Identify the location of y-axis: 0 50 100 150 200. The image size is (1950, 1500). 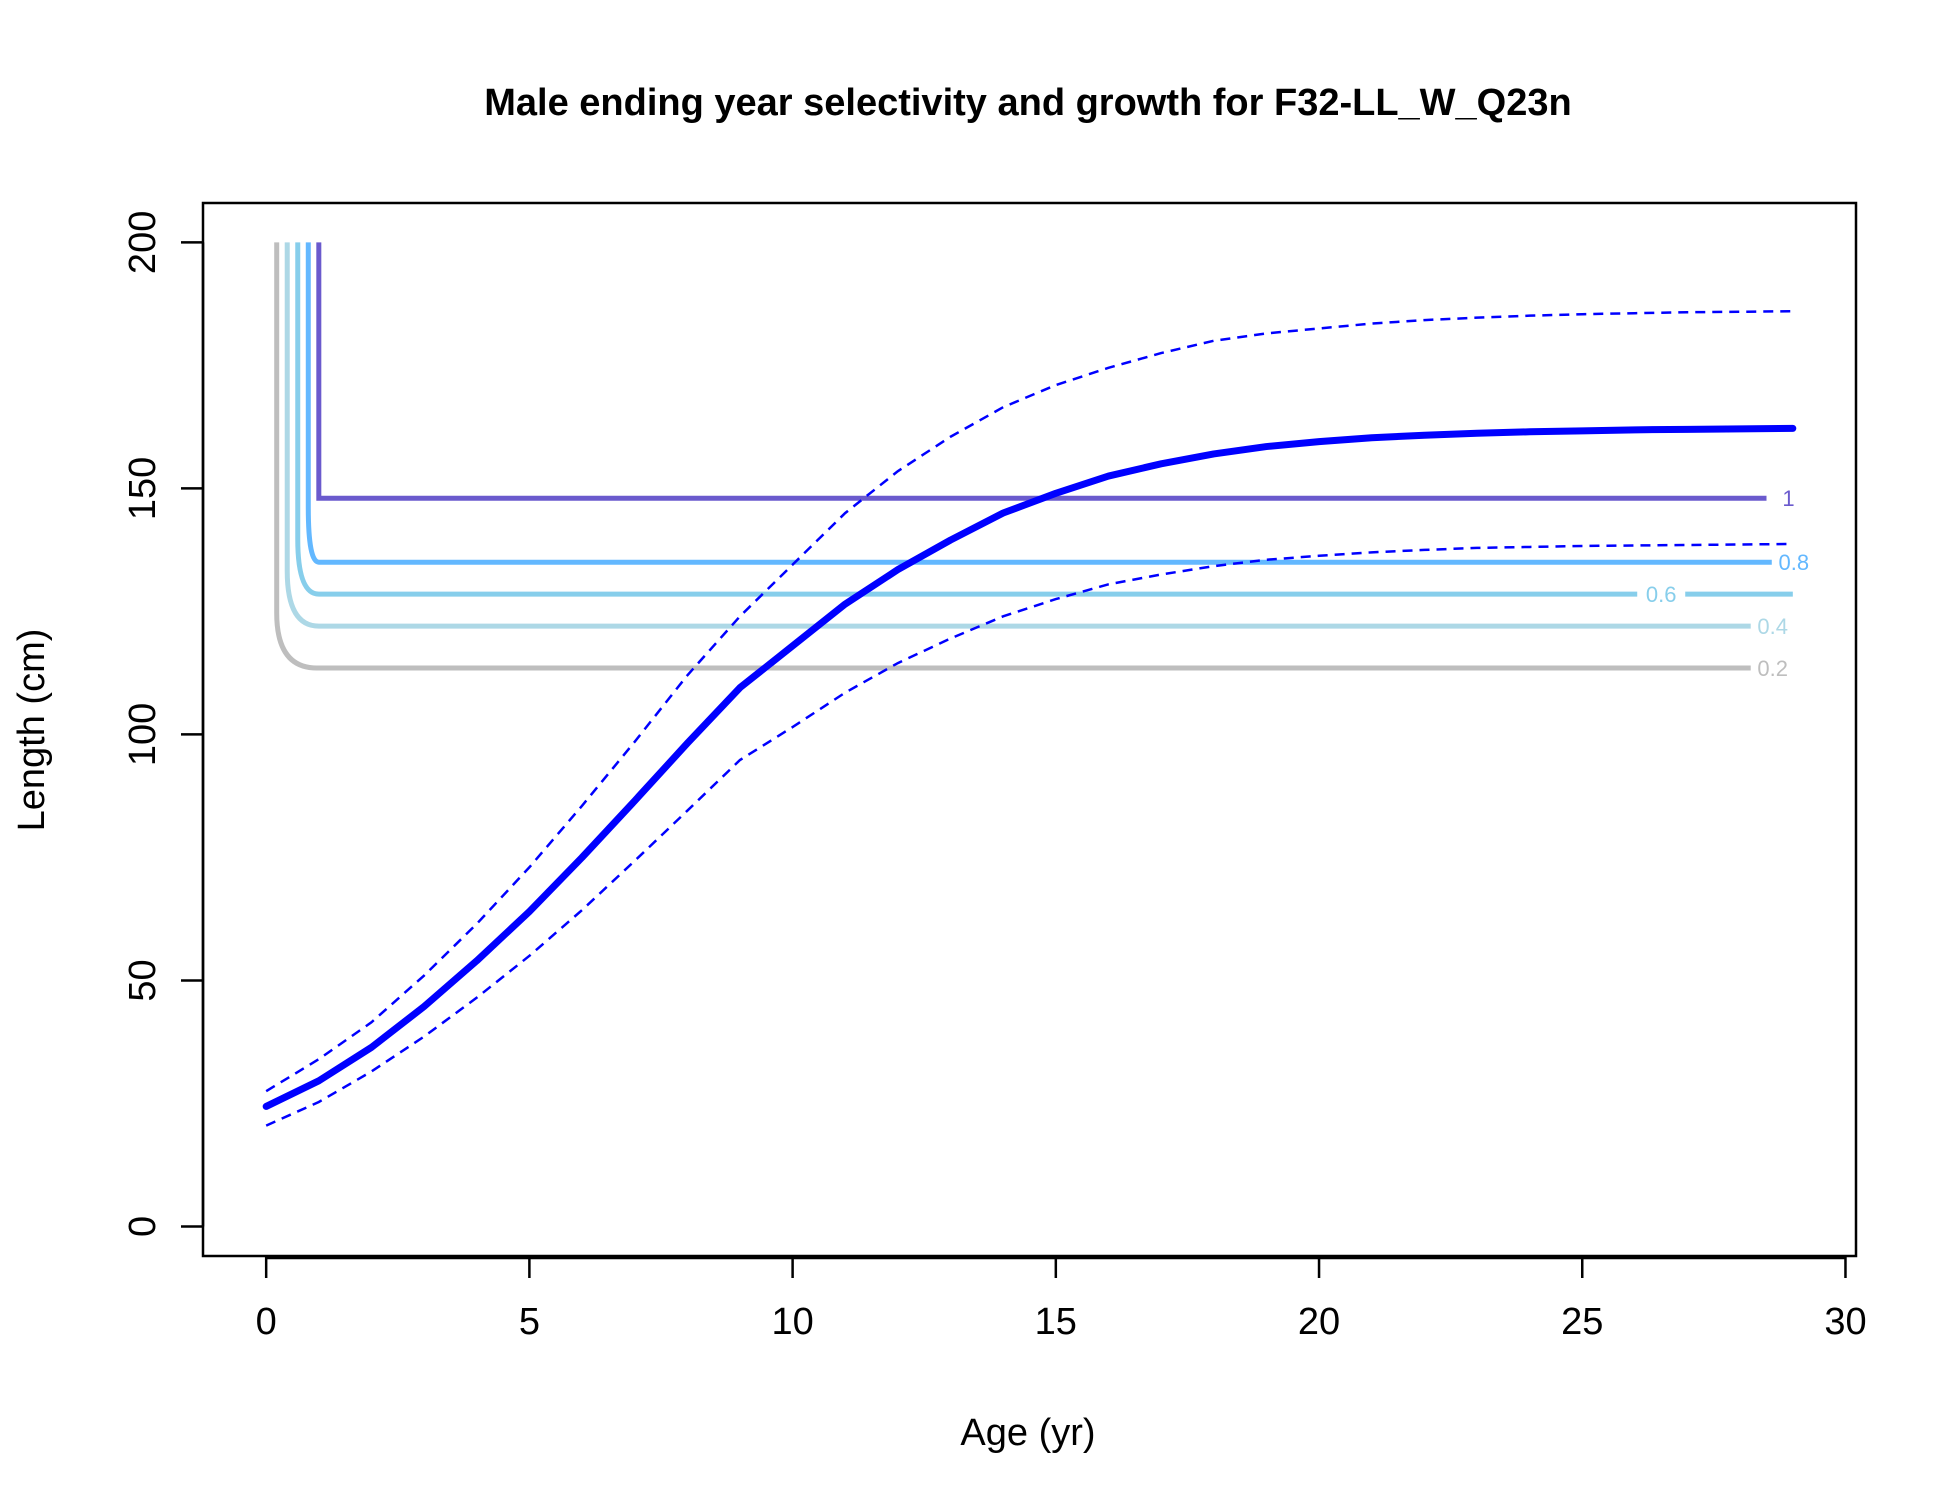
(163, 724).